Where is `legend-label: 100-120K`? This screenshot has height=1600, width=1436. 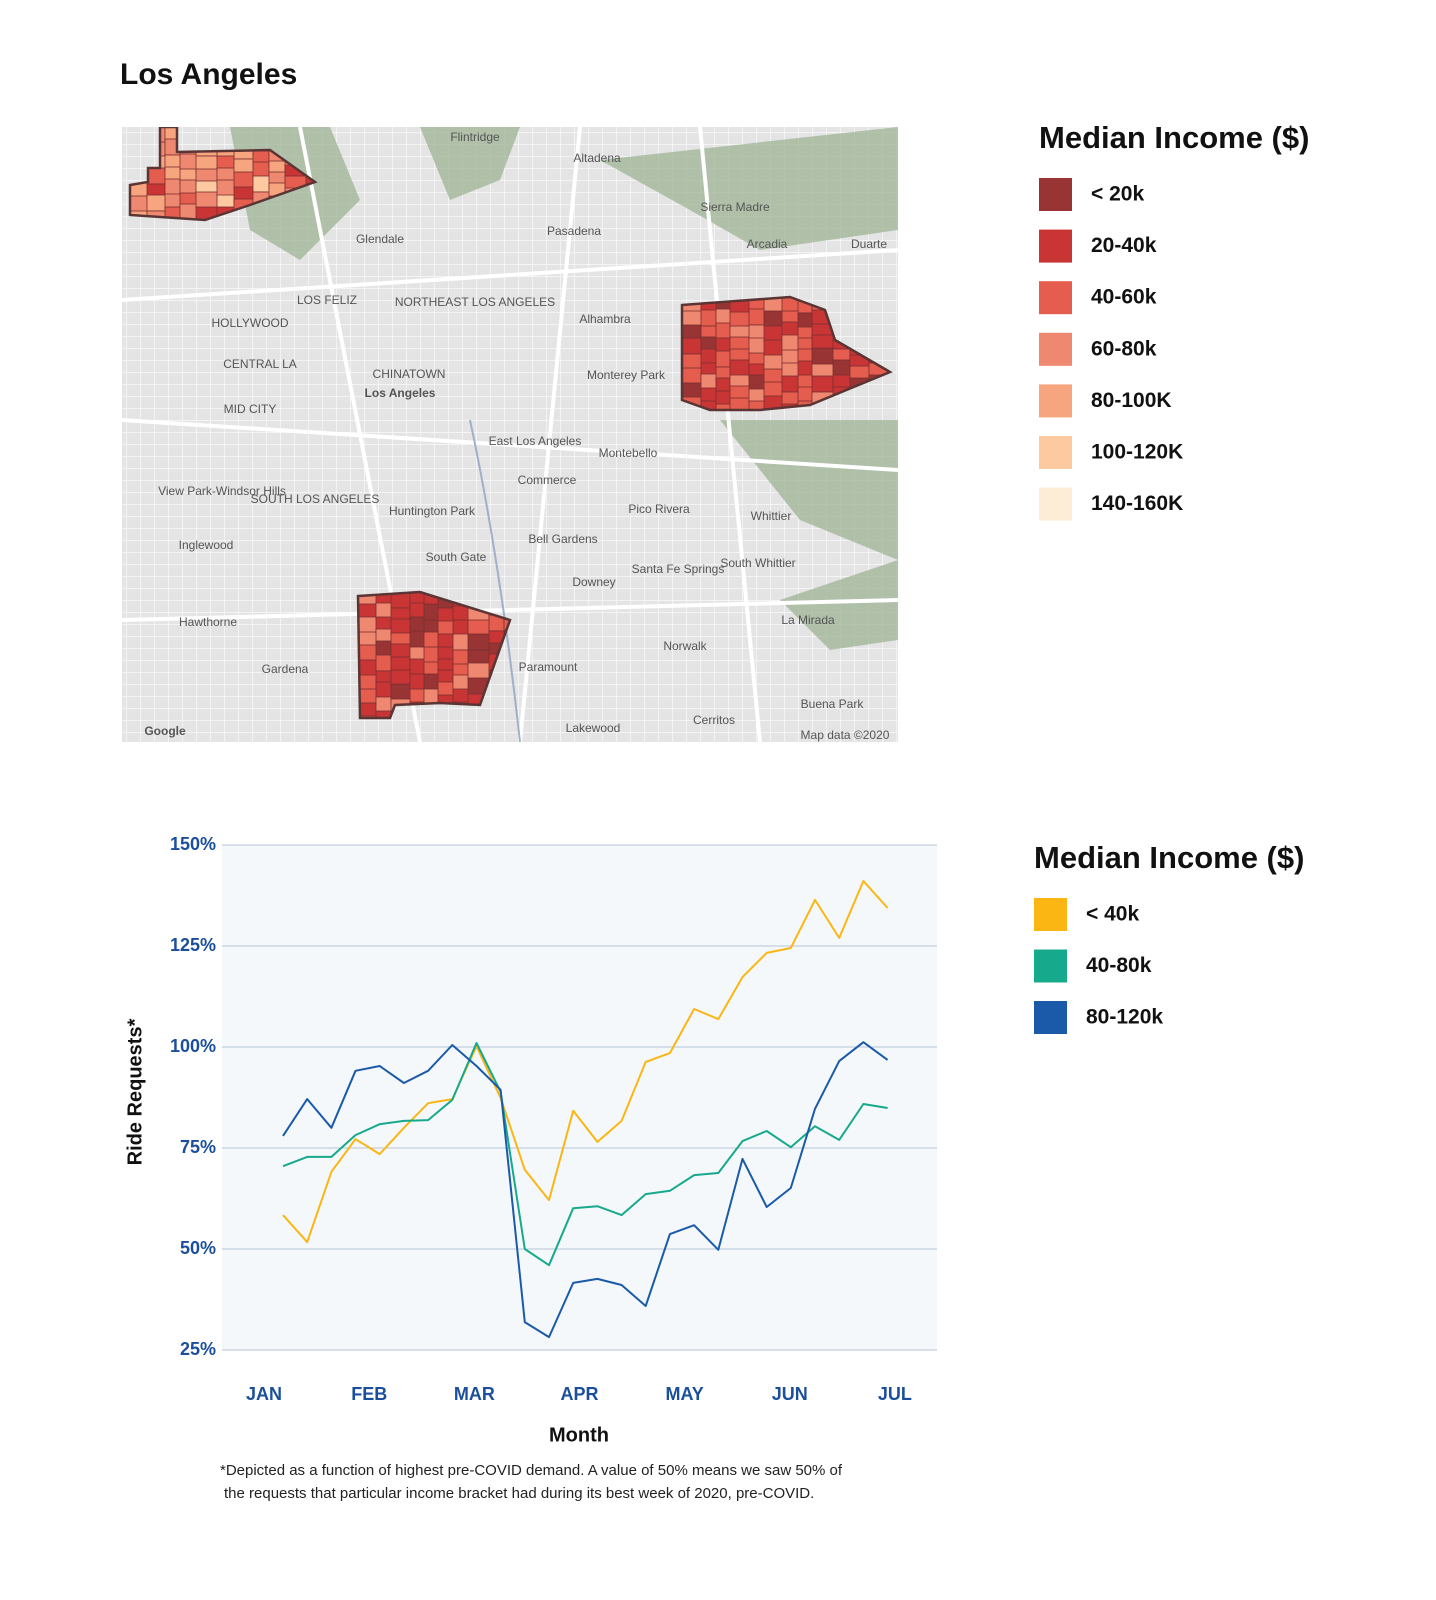
legend-label: 100-120K is located at coordinates (1137, 452).